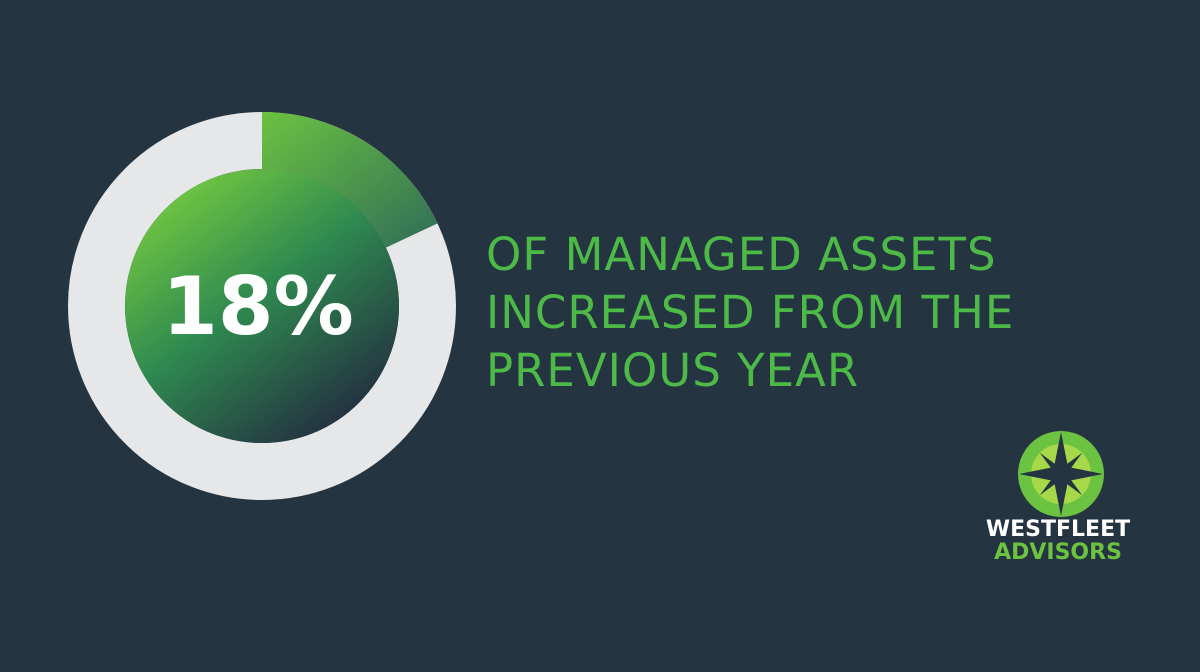 The height and width of the screenshot is (672, 1200). Describe the element at coordinates (750, 312) in the screenshot. I see `annotation-line: INCREASED FROM THE` at that location.